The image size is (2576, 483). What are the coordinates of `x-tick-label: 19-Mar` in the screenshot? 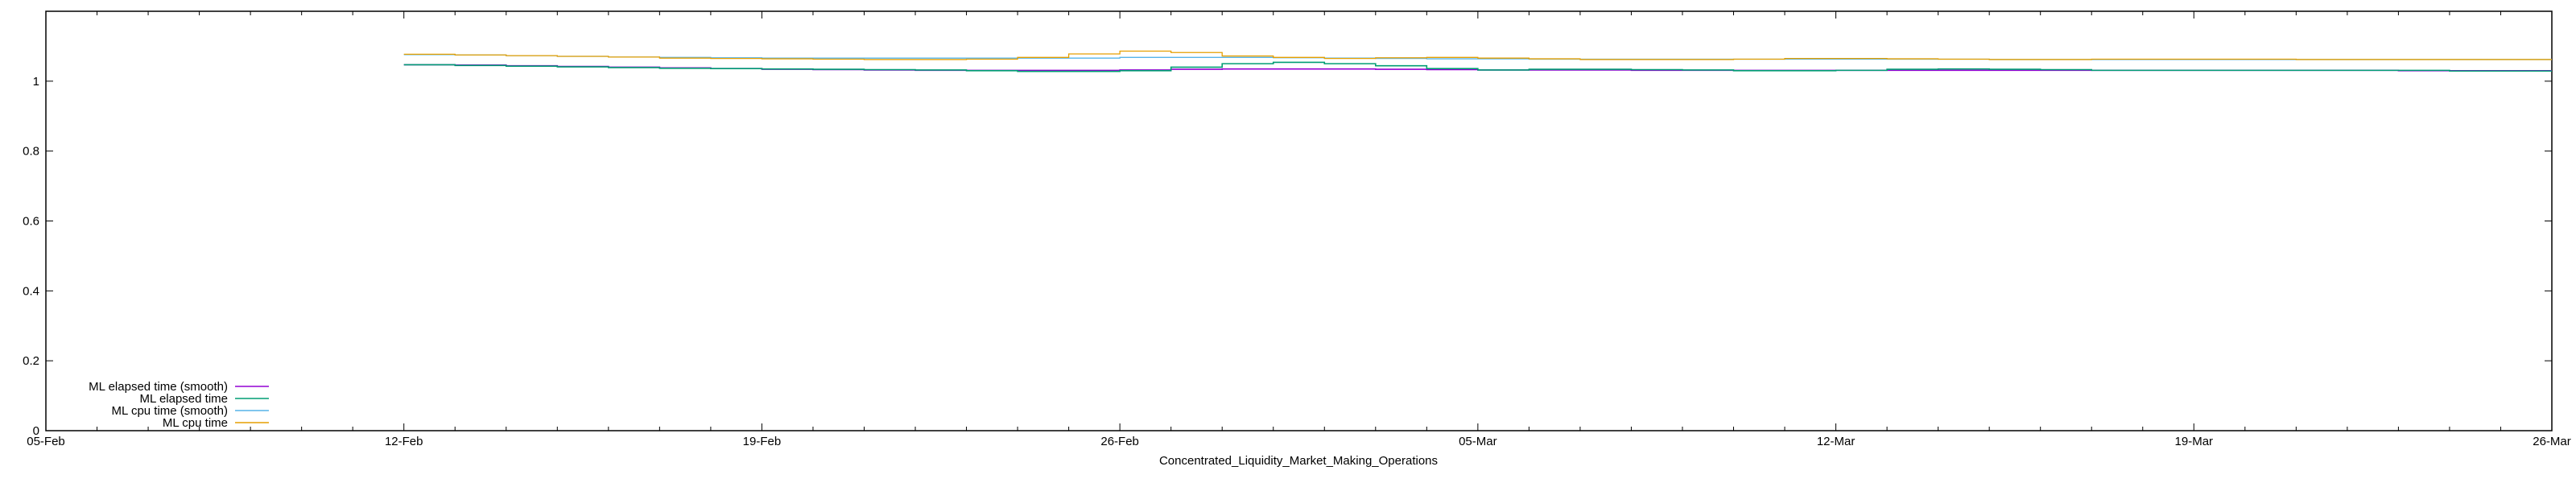 It's located at (2194, 442).